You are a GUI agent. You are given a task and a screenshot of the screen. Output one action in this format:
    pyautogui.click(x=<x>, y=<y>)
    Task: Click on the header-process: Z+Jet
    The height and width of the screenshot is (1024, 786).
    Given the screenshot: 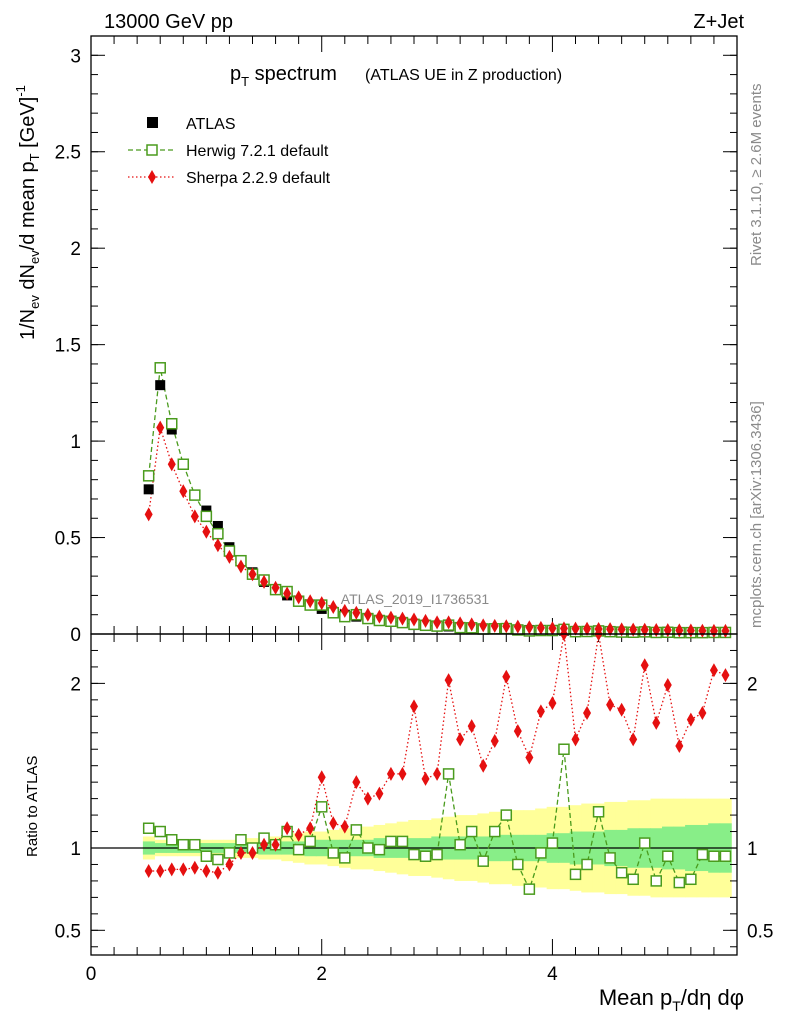 What is the action you would take?
    pyautogui.click(x=718, y=22)
    